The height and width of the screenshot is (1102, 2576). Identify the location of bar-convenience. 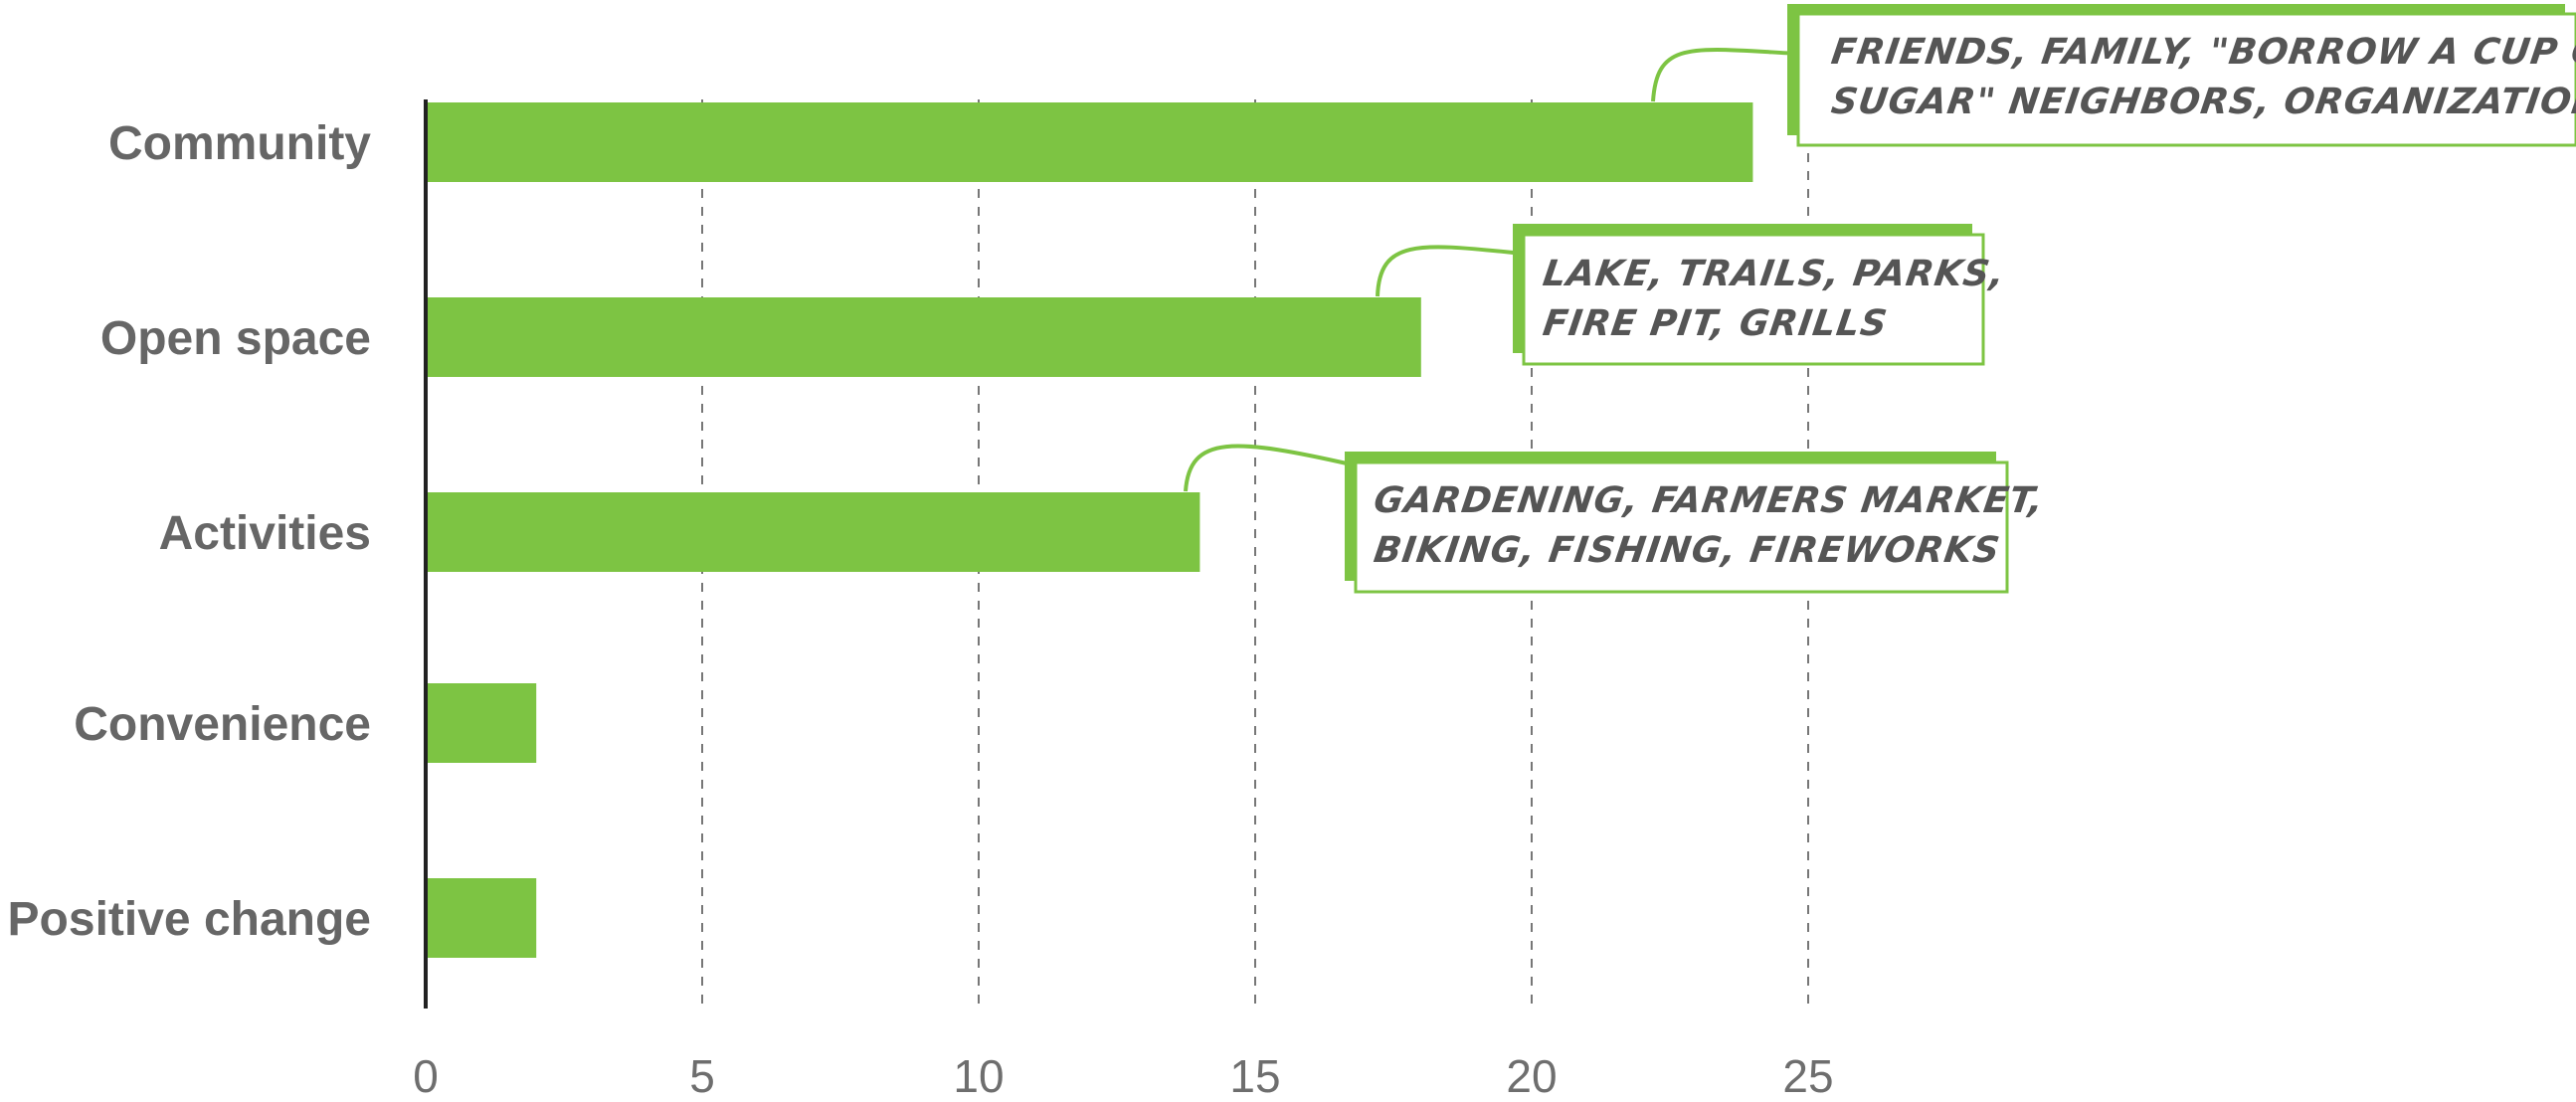
(481, 723).